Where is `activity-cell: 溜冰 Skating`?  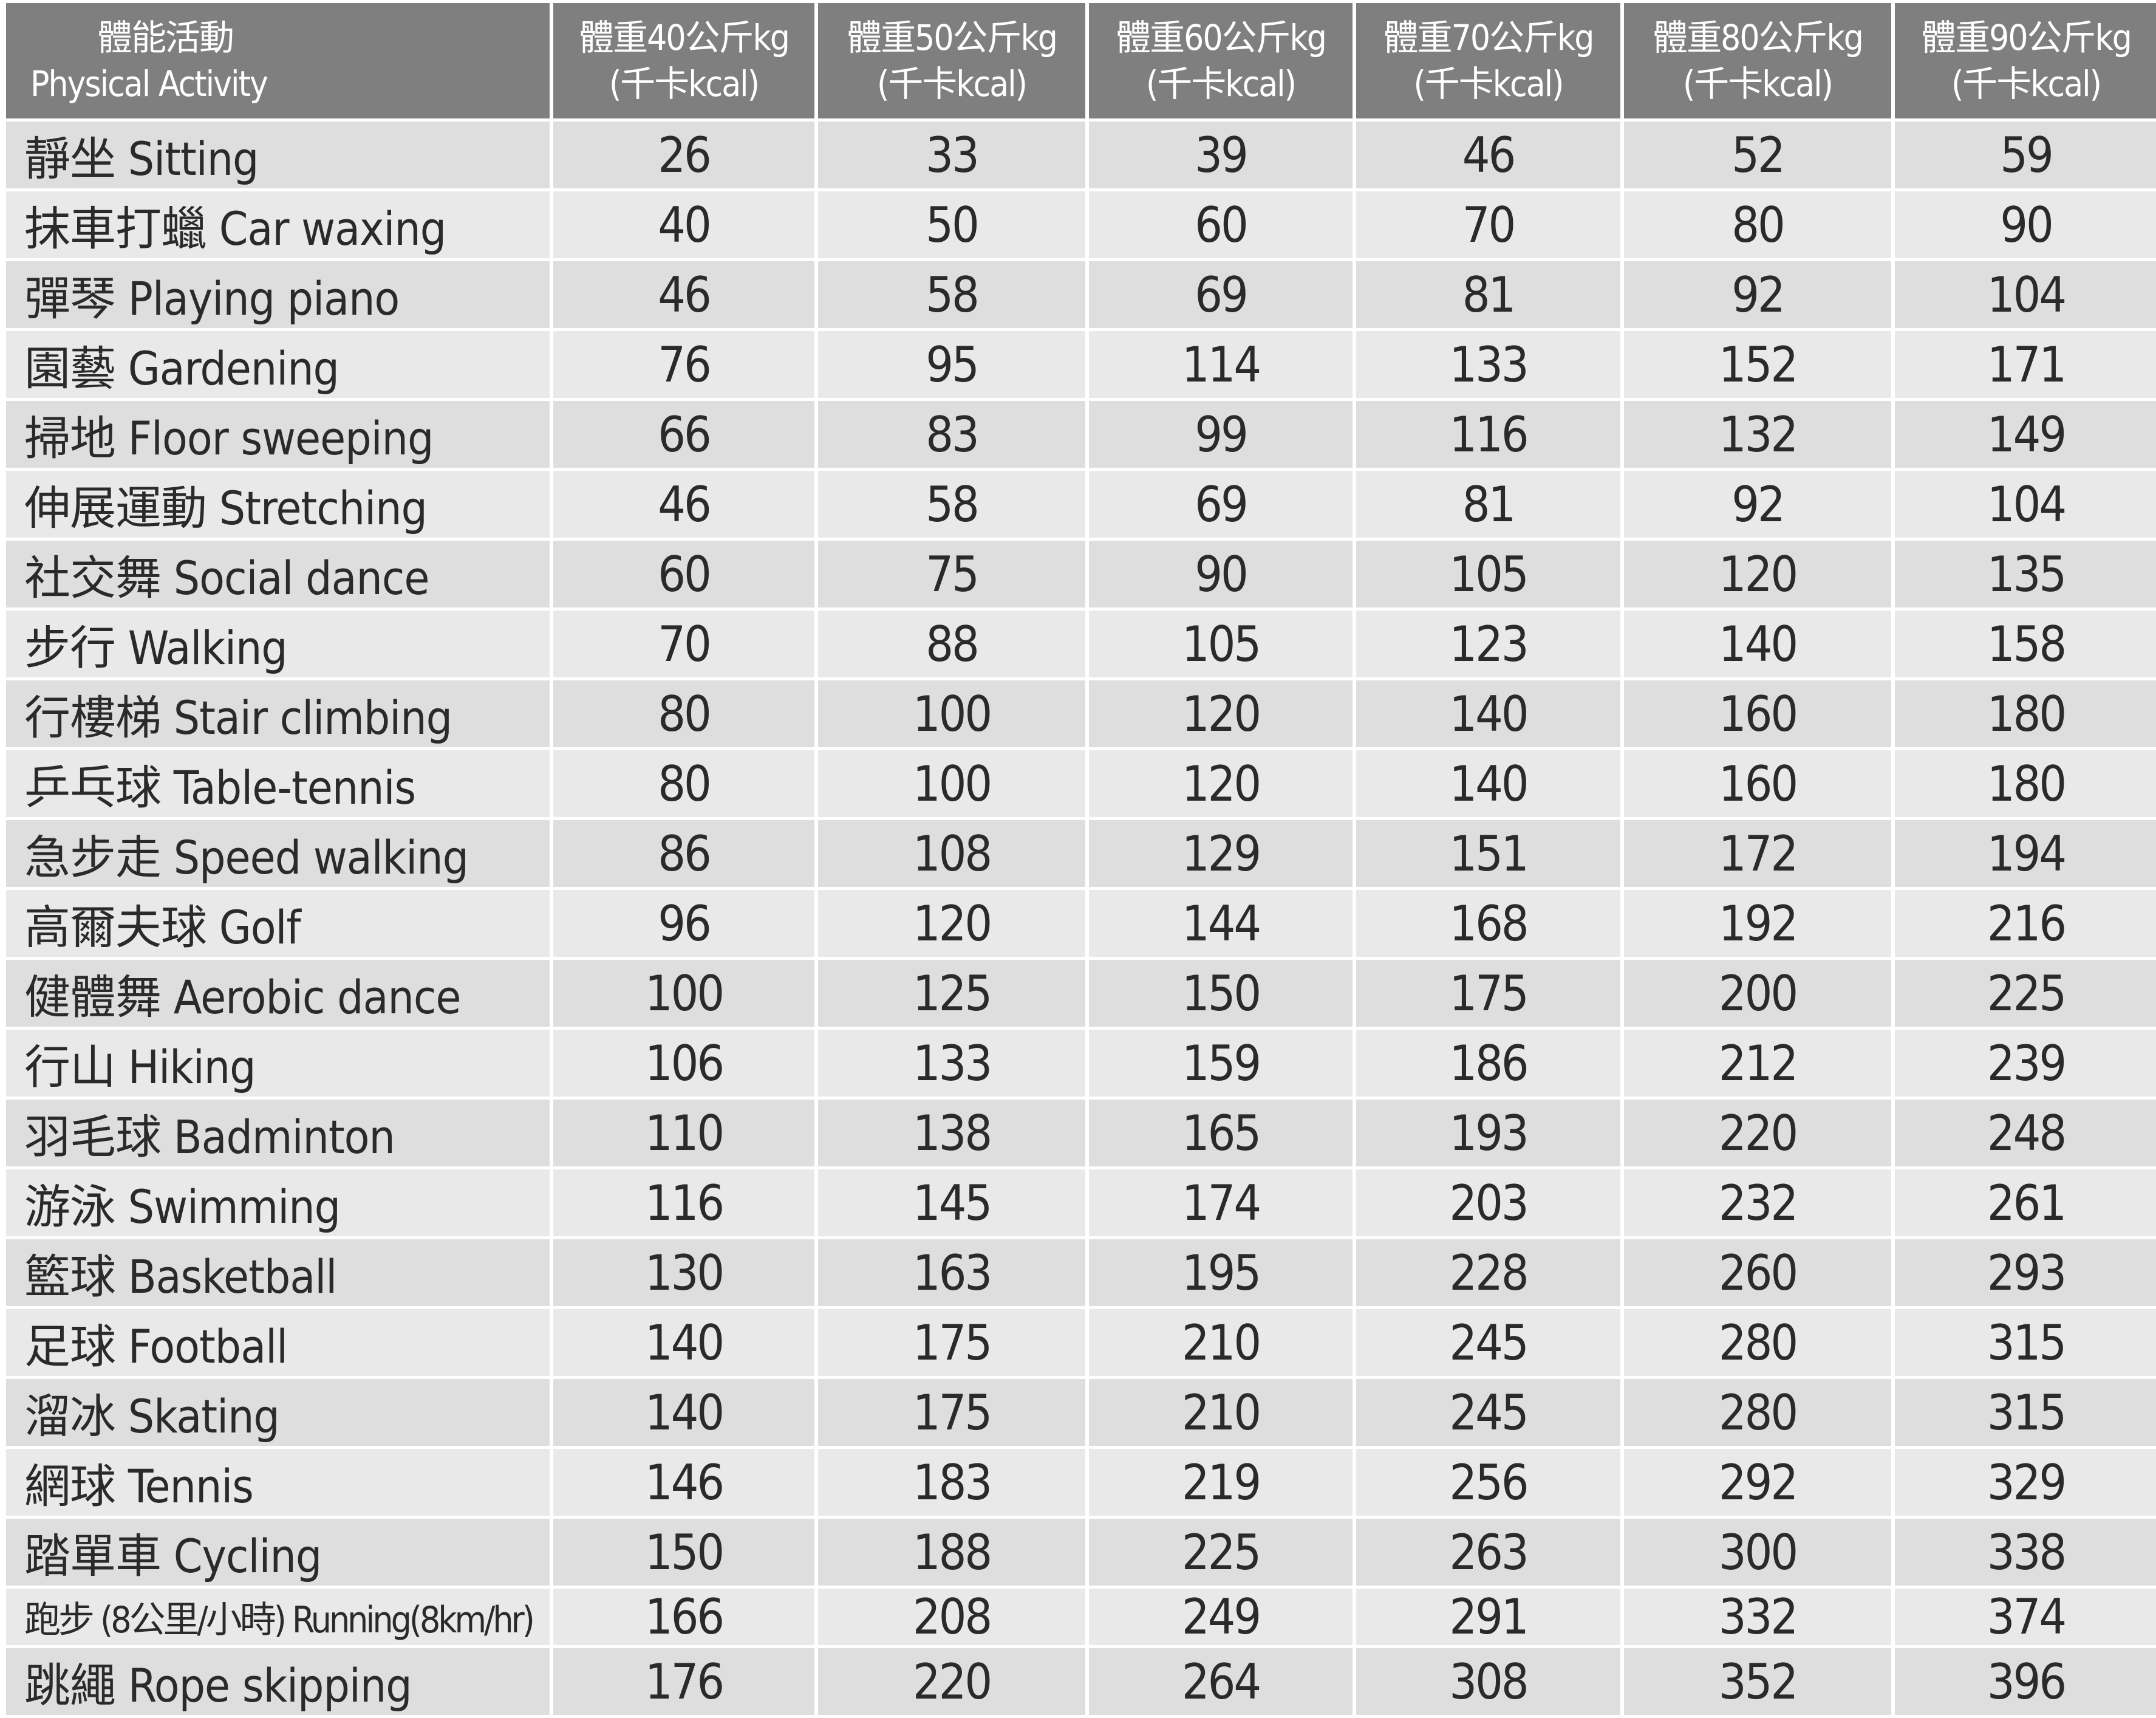 activity-cell: 溜冰 Skating is located at coordinates (278, 1412).